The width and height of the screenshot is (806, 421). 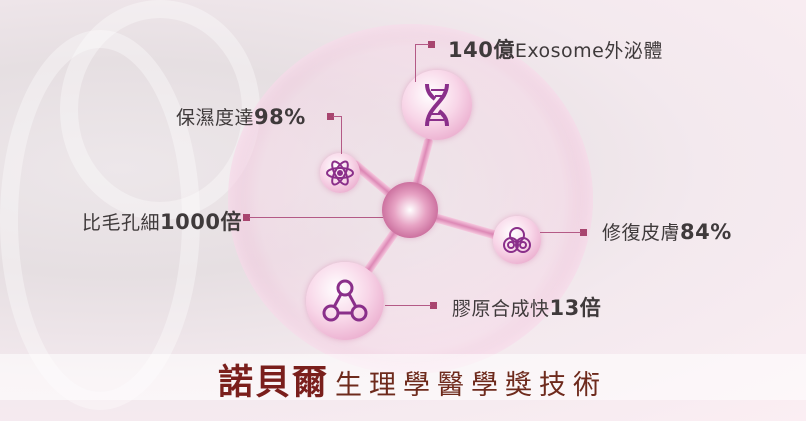 I want to click on brand-name: 諾貝爾, so click(x=274, y=383).